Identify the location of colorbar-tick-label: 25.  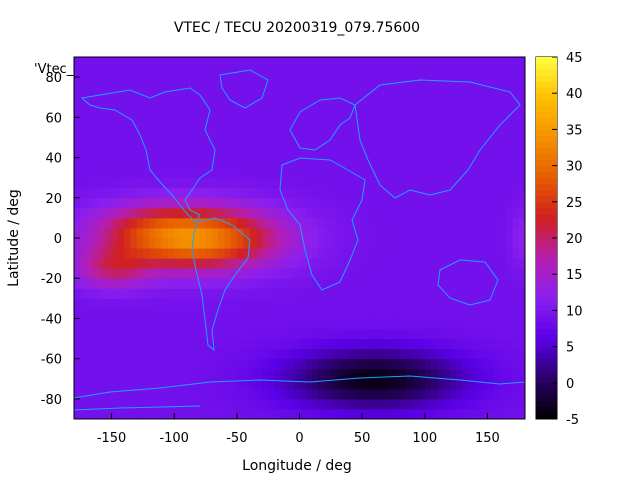
(574, 203).